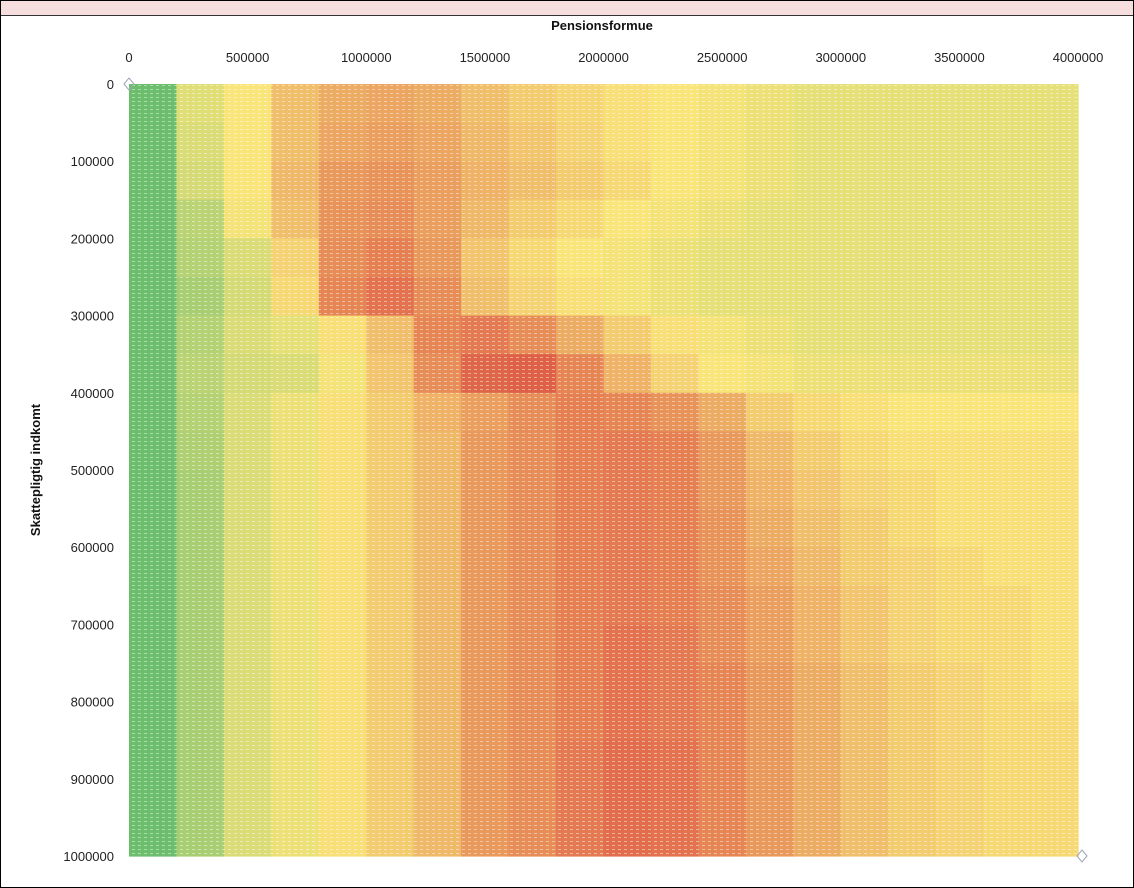 Image resolution: width=1134 pixels, height=888 pixels. I want to click on y-tick-label: 600000, so click(92, 547).